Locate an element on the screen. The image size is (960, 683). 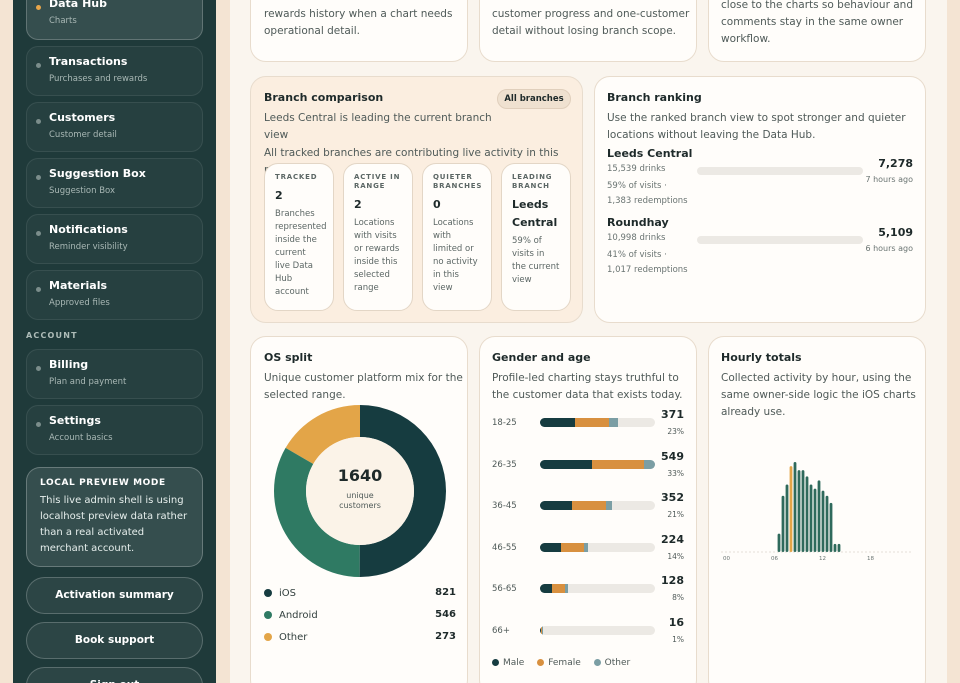
age-value: 16 is located at coordinates (676, 622).